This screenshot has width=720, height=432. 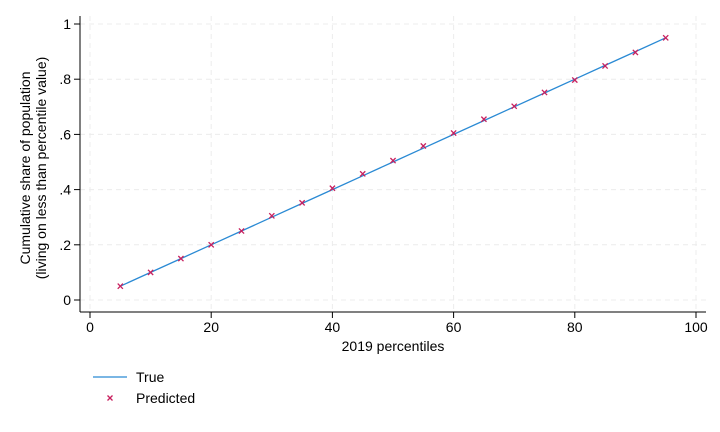 What do you see at coordinates (67, 300) in the screenshot?
I see `y-tick-label: 0` at bounding box center [67, 300].